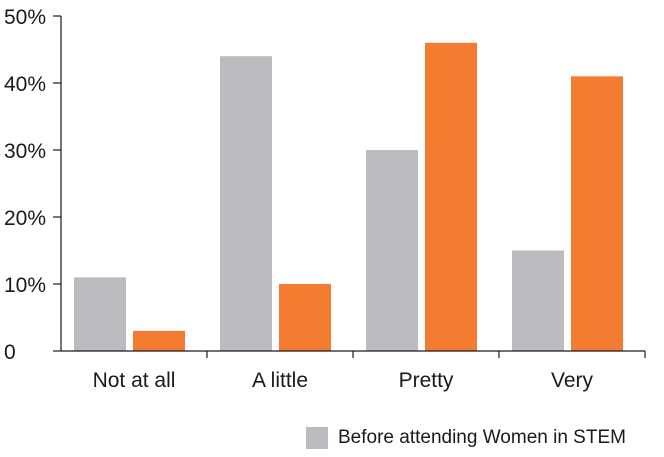  Describe the element at coordinates (597, 214) in the screenshot. I see `bar-after-very` at that location.